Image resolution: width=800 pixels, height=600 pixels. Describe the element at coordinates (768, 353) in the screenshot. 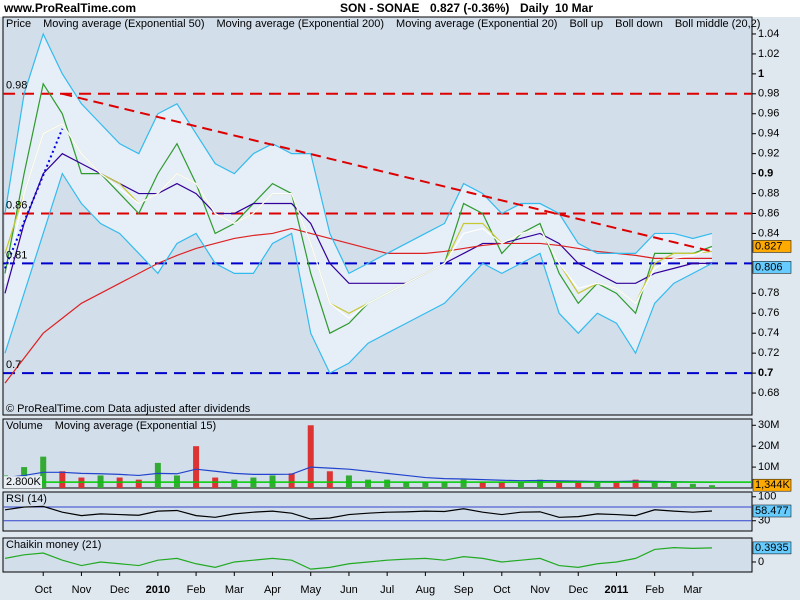

I see `y-tick-label: 0.72` at that location.